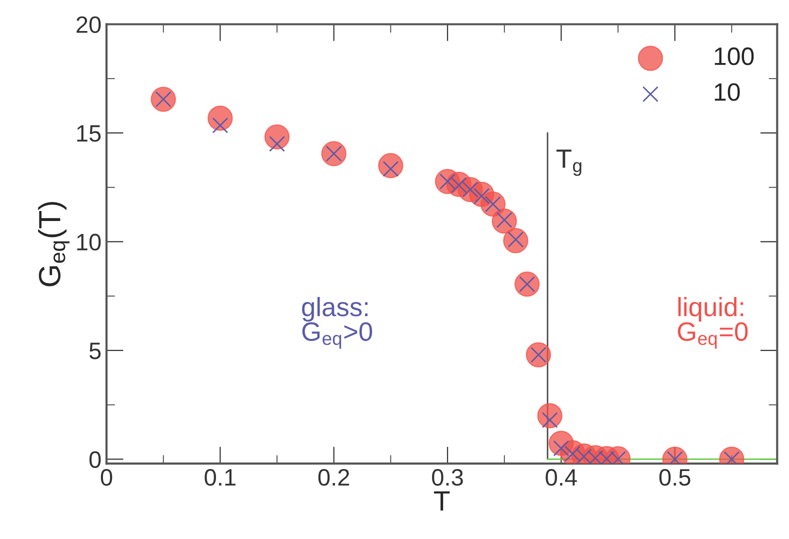 The height and width of the screenshot is (539, 789). What do you see at coordinates (89, 242) in the screenshot?
I see `y-tick-label: 10` at bounding box center [89, 242].